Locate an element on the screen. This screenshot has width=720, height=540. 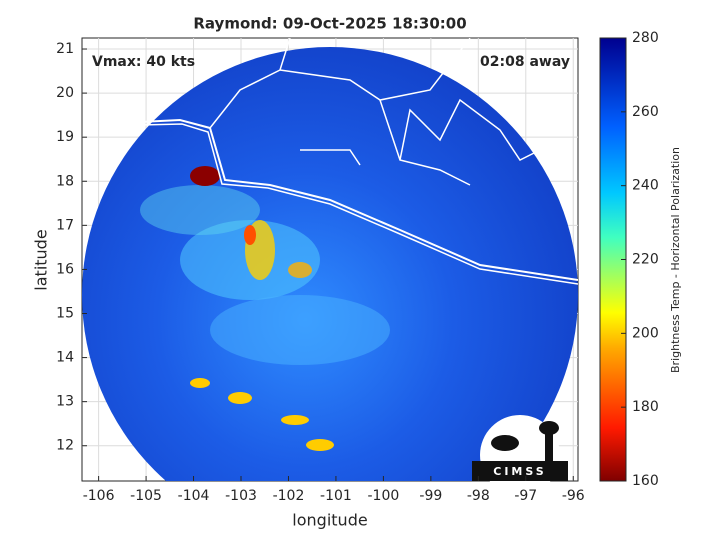
y-tick-label: 12 is located at coordinates (65, 446).